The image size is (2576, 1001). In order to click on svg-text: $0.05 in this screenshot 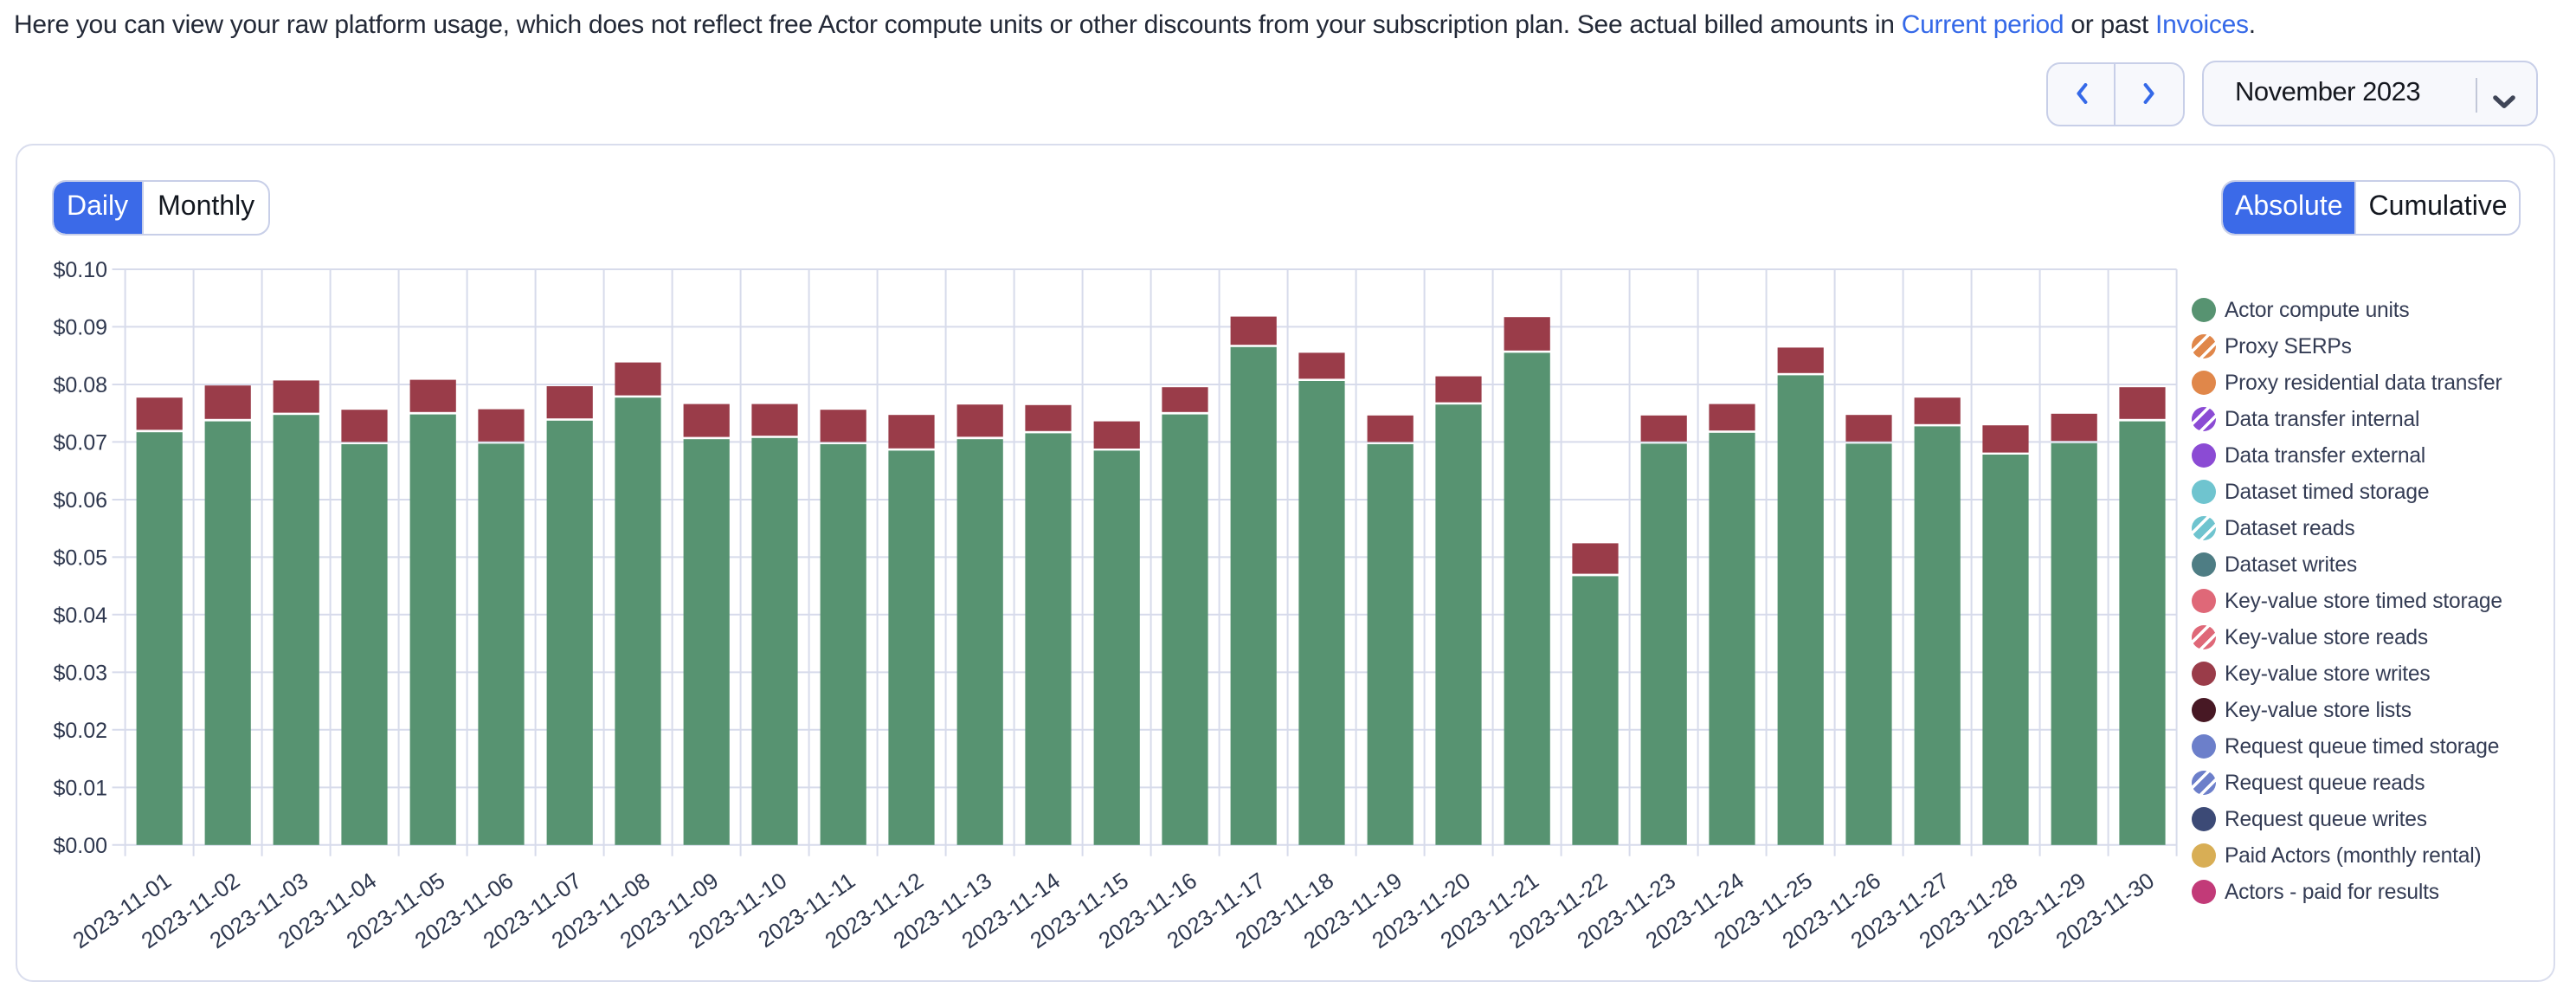, I will do `click(80, 558)`.